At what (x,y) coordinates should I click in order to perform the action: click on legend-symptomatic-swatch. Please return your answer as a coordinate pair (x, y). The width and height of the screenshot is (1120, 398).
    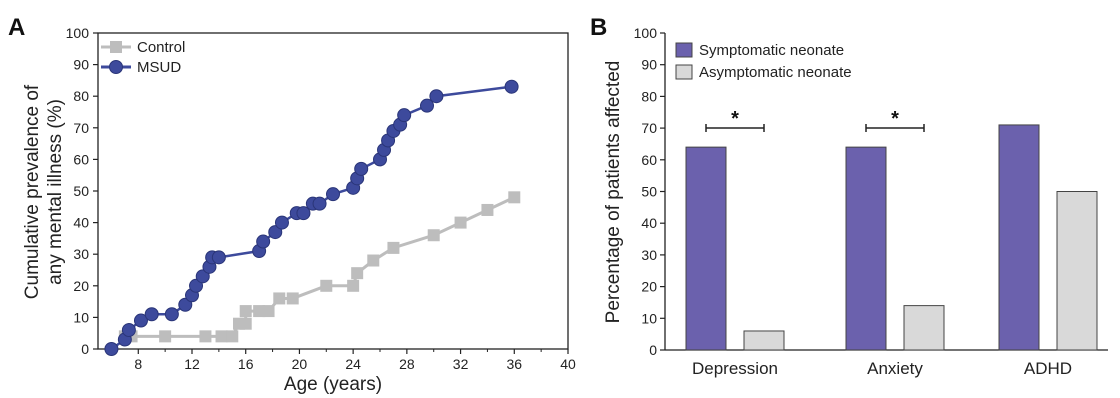
    Looking at the image, I should click on (684, 50).